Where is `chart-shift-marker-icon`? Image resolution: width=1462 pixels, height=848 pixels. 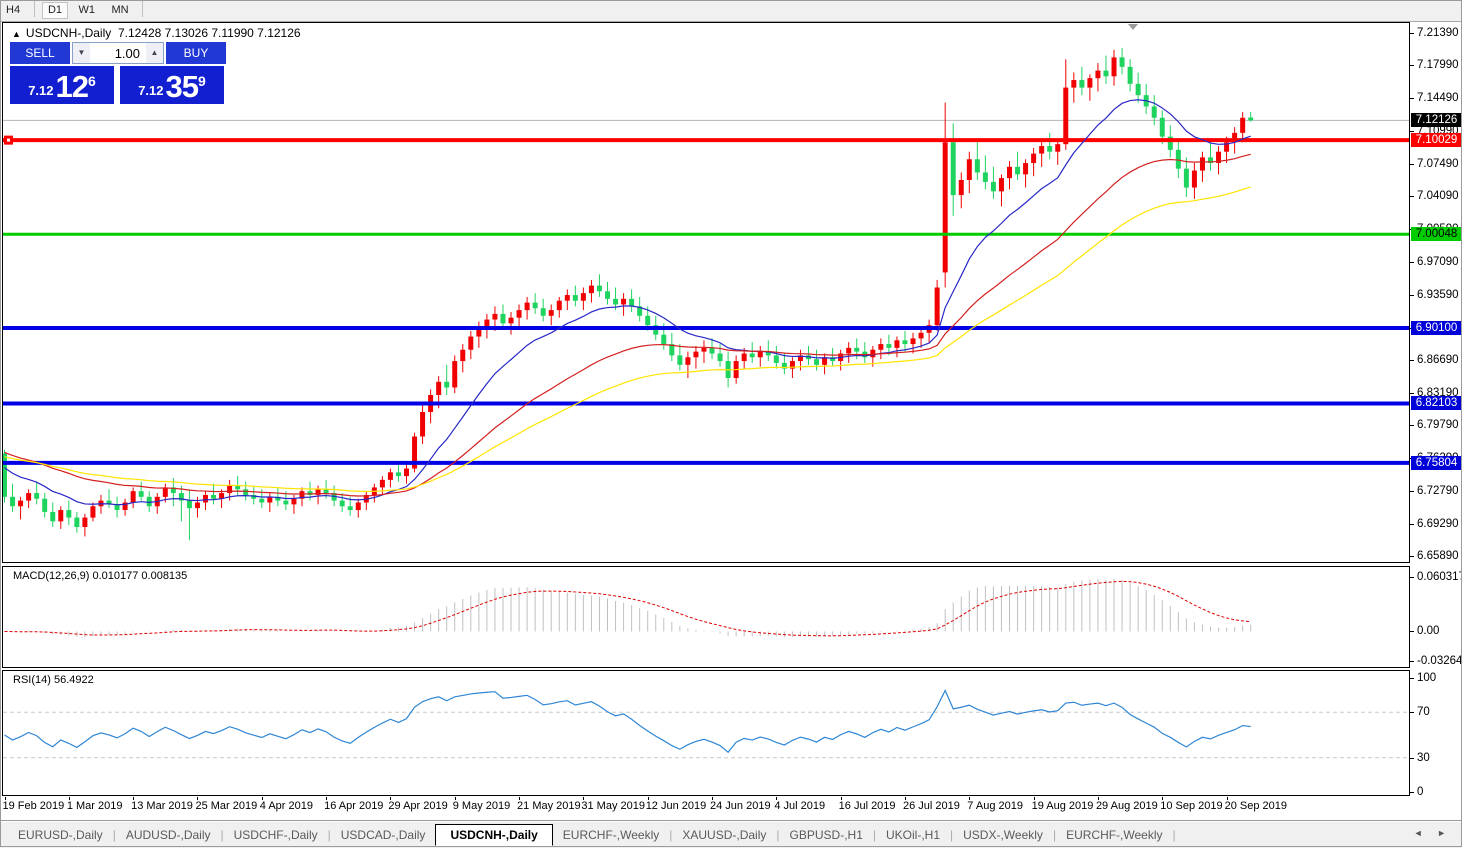 chart-shift-marker-icon is located at coordinates (1133, 27).